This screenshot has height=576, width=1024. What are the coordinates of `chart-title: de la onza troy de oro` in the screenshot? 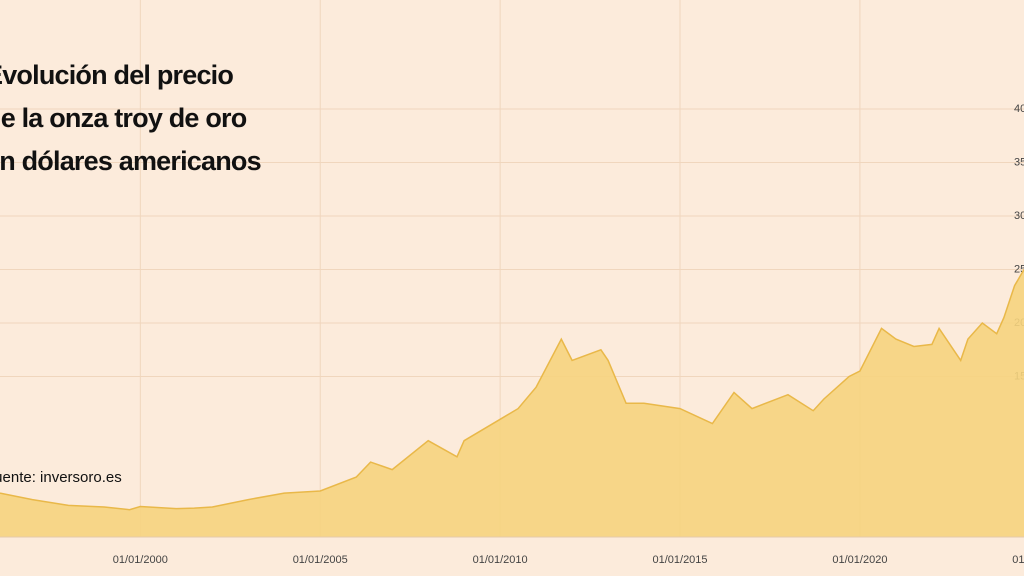 It's located at (123, 118).